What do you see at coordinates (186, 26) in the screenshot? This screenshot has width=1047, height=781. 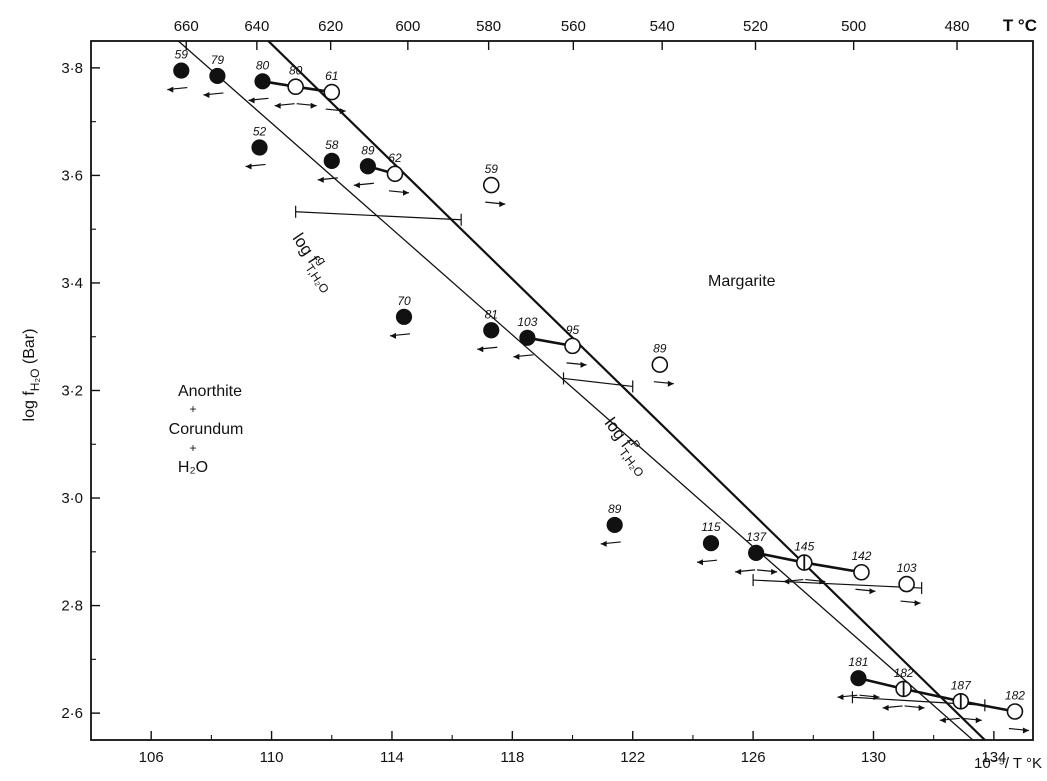 I see `top-tick-label-660: 660` at bounding box center [186, 26].